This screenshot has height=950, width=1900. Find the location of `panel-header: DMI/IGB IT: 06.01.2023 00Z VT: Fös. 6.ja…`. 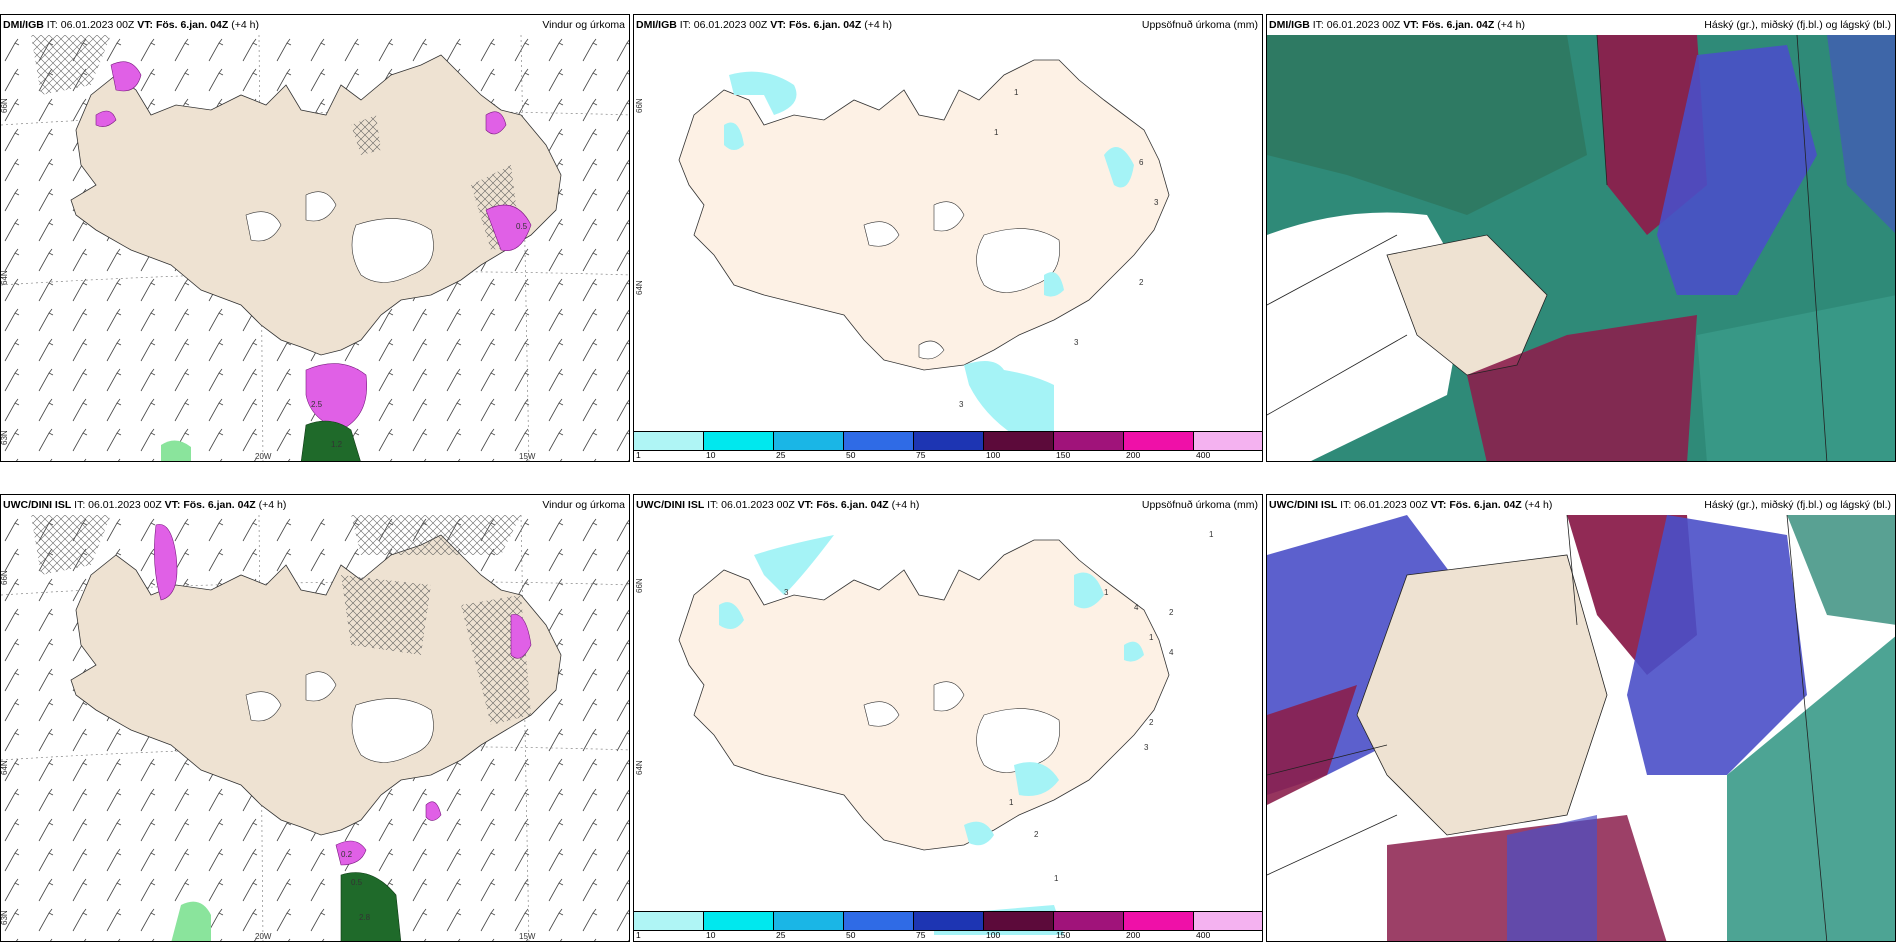

panel-header: DMI/IGB IT: 06.01.2023 00Z VT: Fös. 6.ja… is located at coordinates (948, 25).